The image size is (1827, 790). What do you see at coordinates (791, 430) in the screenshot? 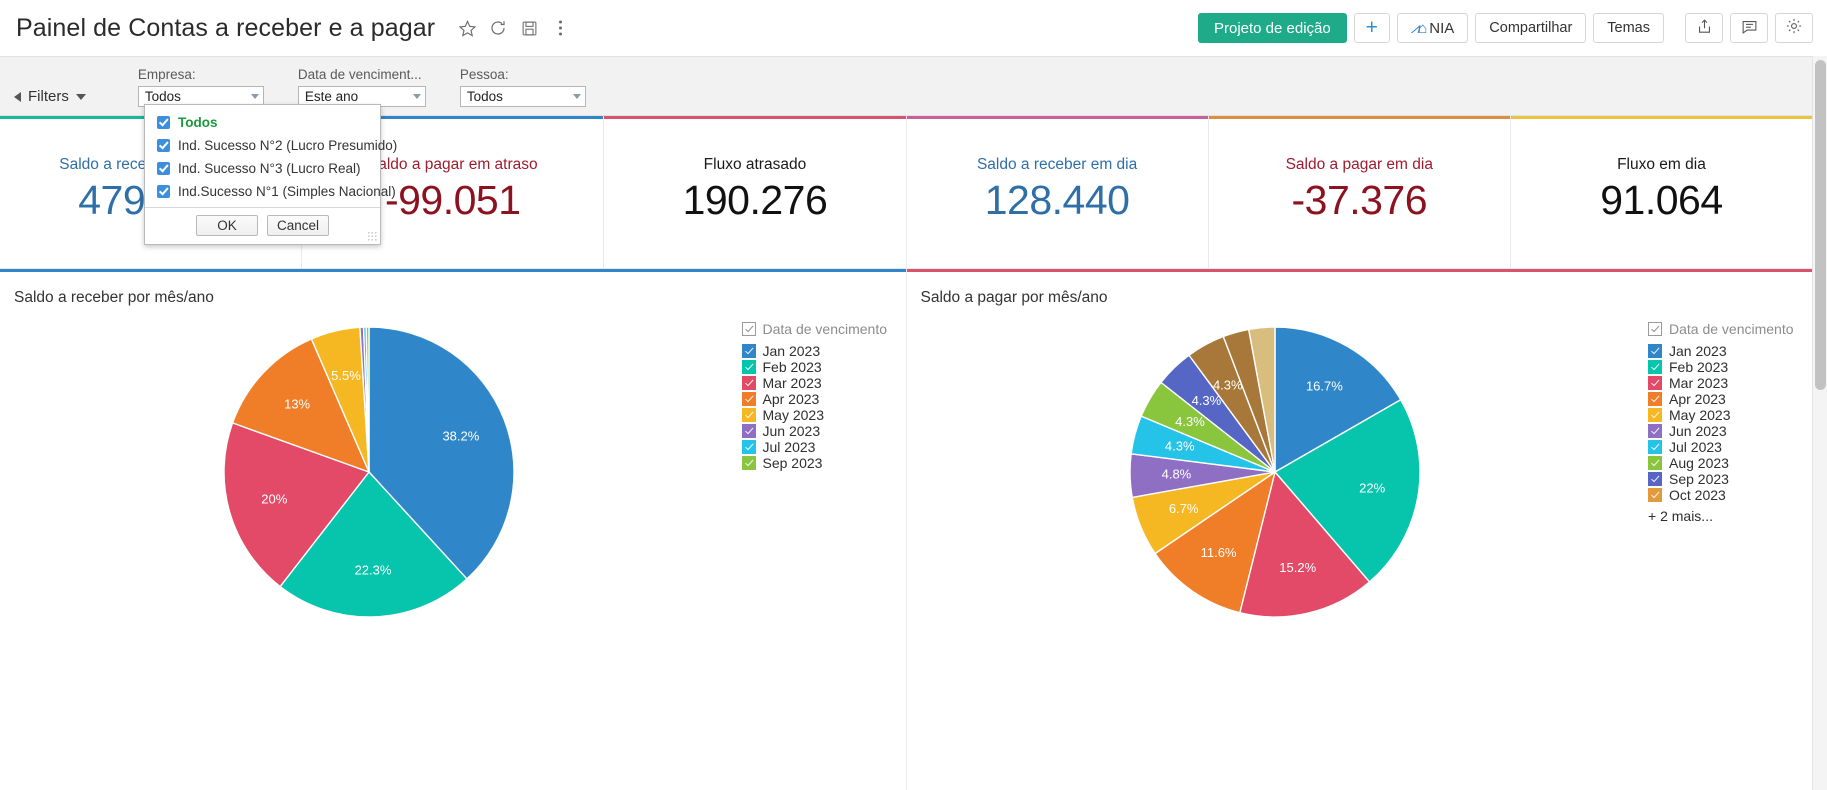
I see `legend-item-label: Jun 2023` at bounding box center [791, 430].